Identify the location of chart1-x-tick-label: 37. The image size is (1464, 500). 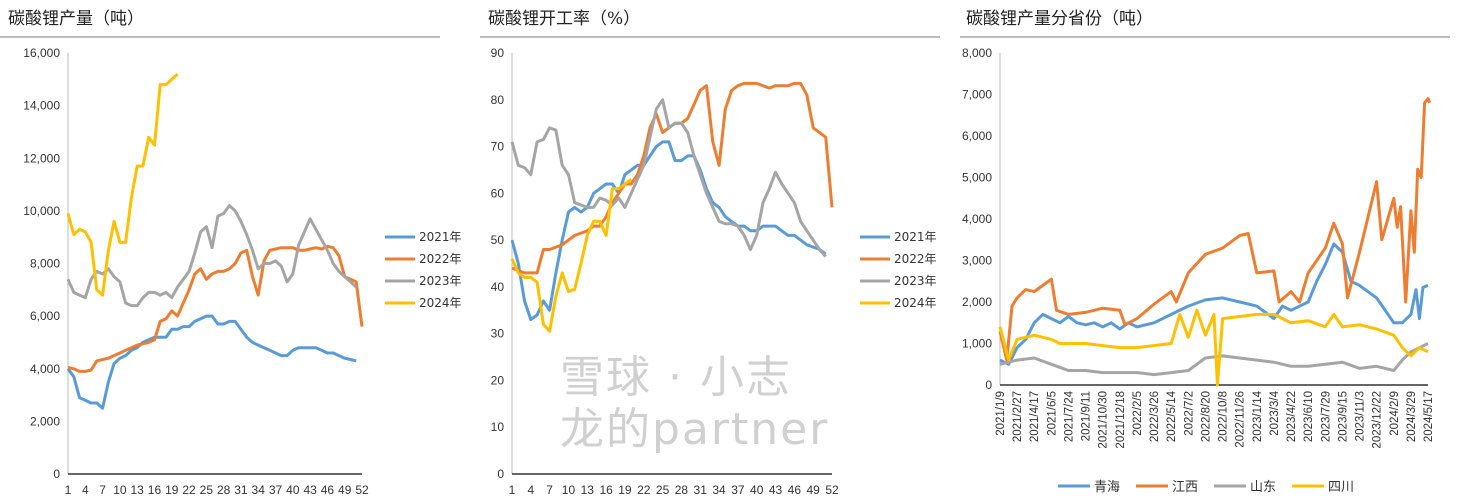
(276, 490).